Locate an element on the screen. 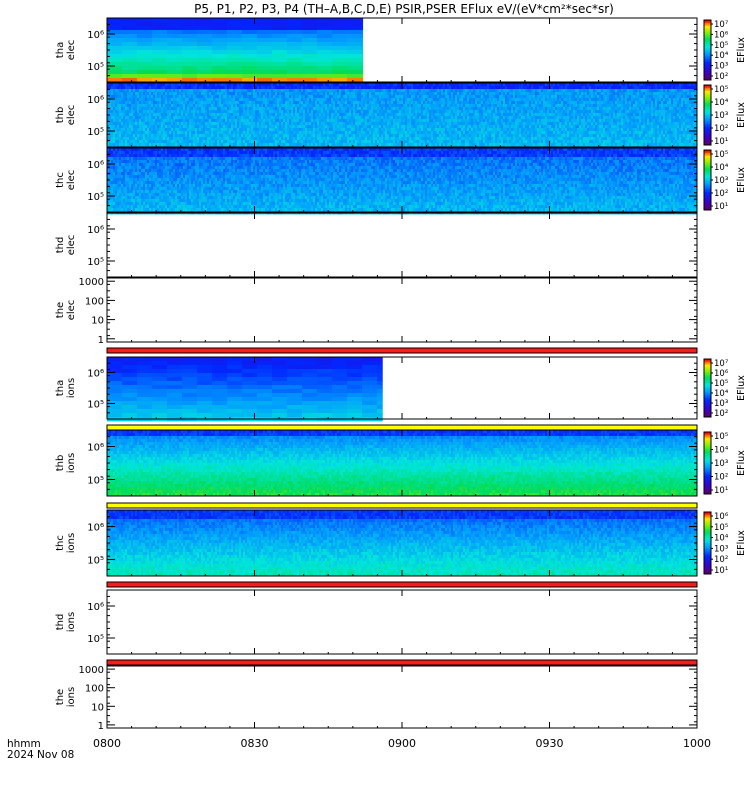 The height and width of the screenshot is (800, 750). panel-thd-elec: 10⁶ 10⁵ thdelec is located at coordinates (376, 245).